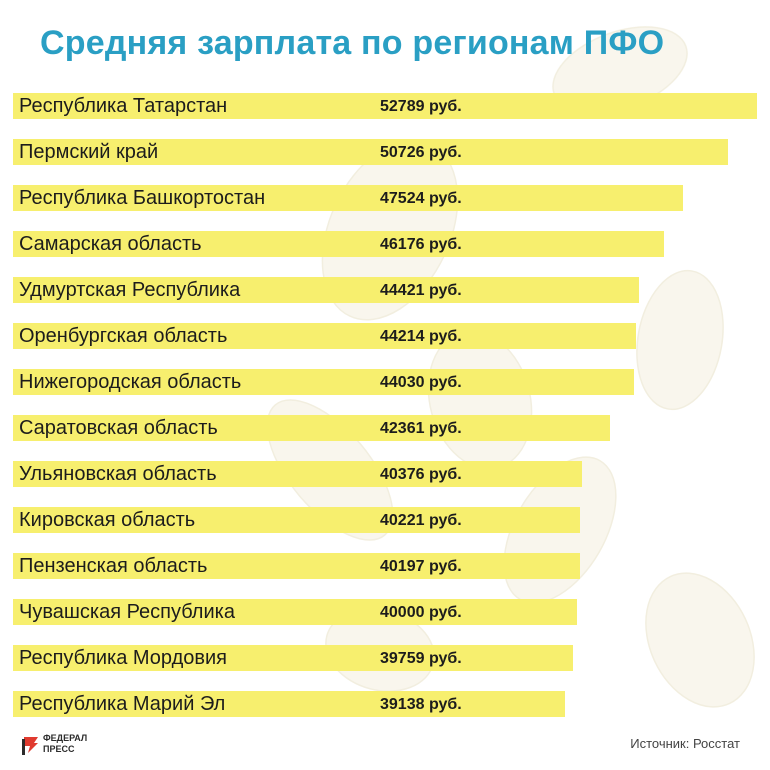 This screenshot has height=770, width=770. Describe the element at coordinates (123, 106) in the screenshot. I see `category-label: Республика Татарстан` at that location.